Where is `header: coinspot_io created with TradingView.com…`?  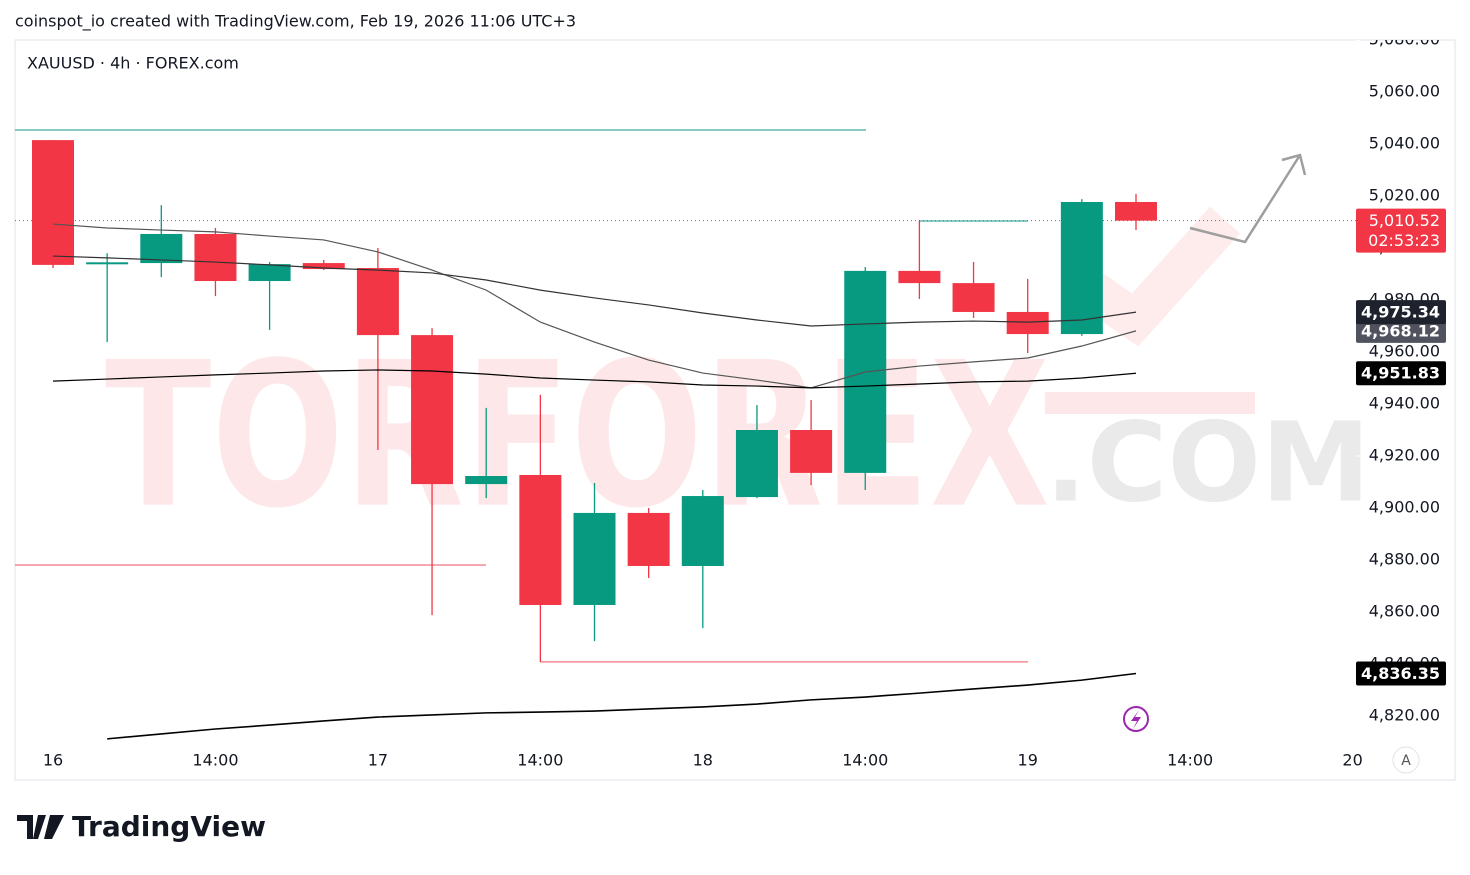
header: coinspot_io created with TradingView.com… is located at coordinates (295, 22).